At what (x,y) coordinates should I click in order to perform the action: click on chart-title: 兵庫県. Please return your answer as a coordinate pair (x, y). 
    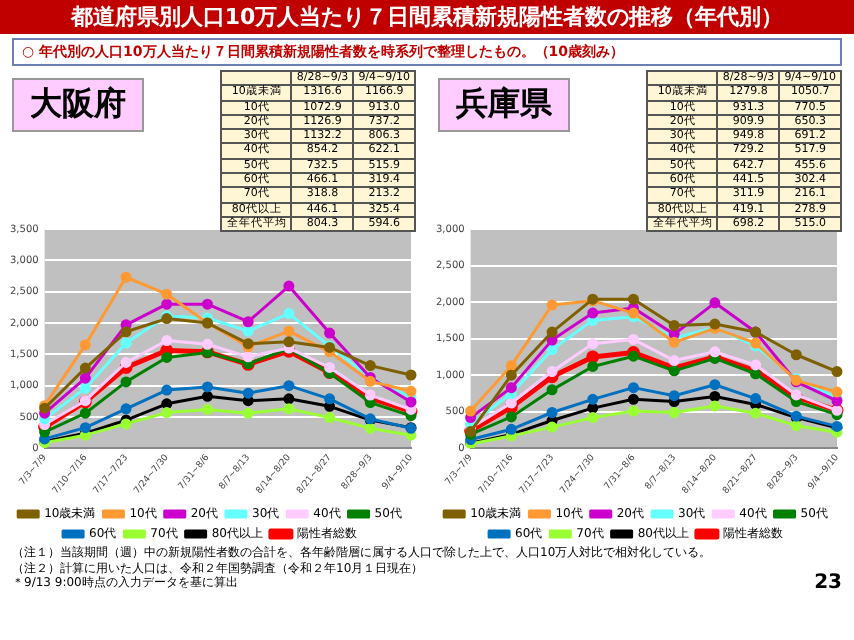
    Looking at the image, I should click on (504, 105).